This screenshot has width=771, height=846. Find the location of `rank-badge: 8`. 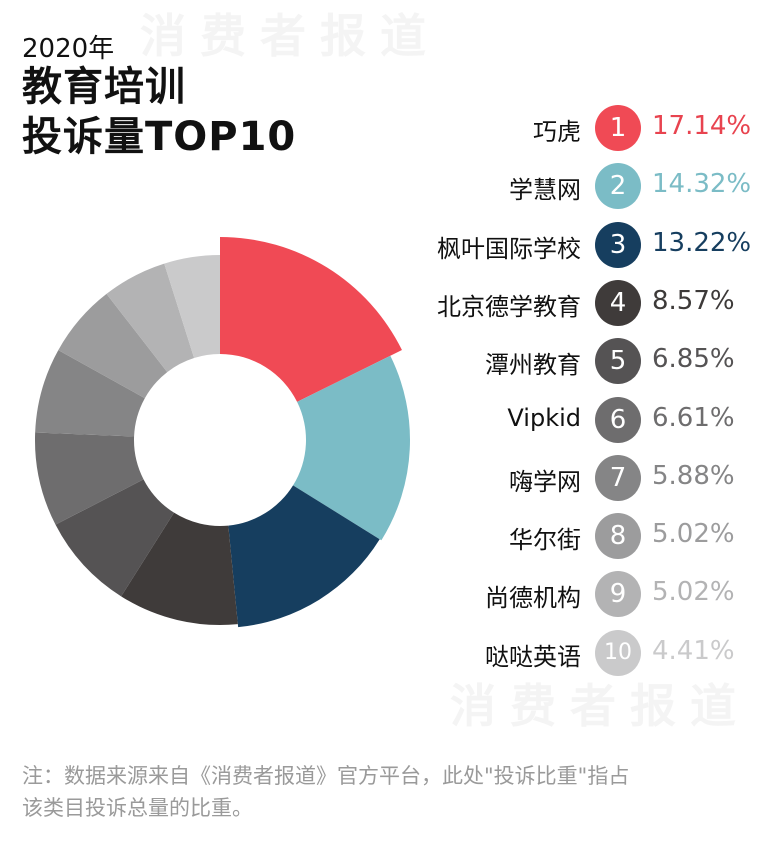

rank-badge: 8 is located at coordinates (618, 536).